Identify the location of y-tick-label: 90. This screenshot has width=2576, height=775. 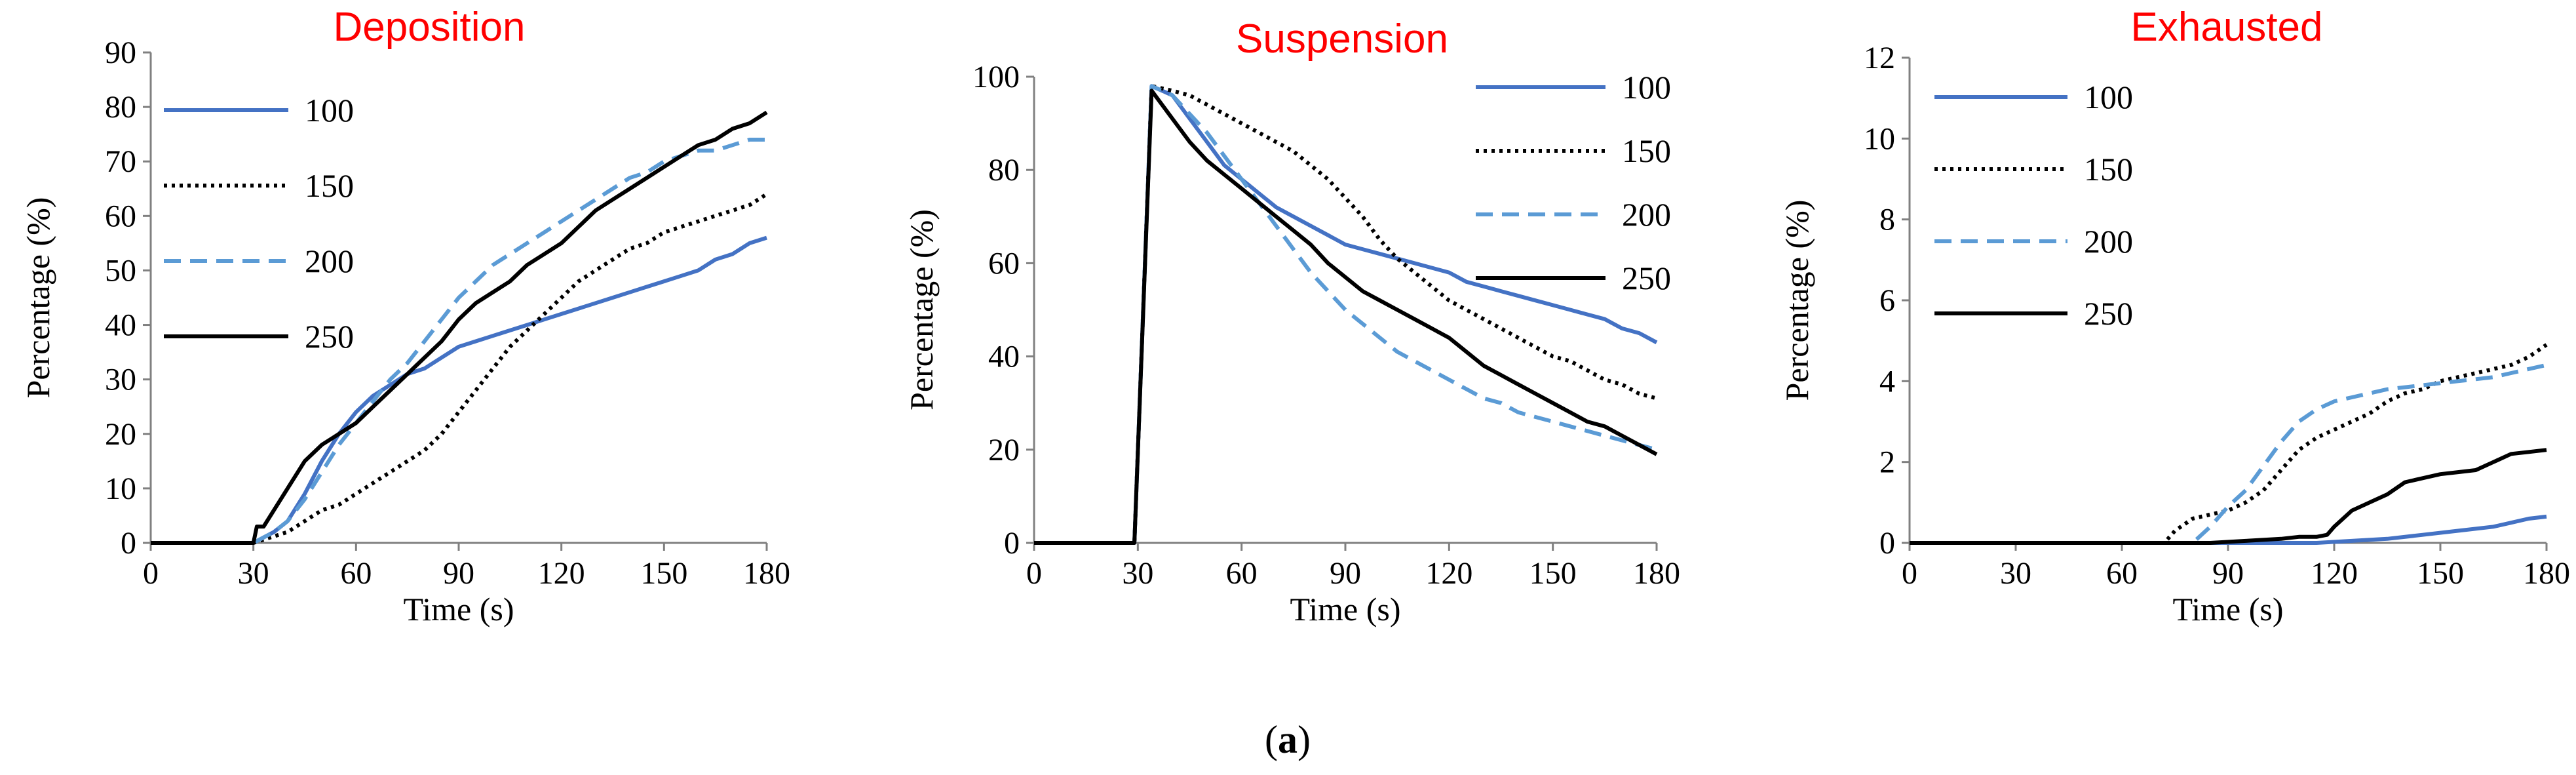
(120, 52).